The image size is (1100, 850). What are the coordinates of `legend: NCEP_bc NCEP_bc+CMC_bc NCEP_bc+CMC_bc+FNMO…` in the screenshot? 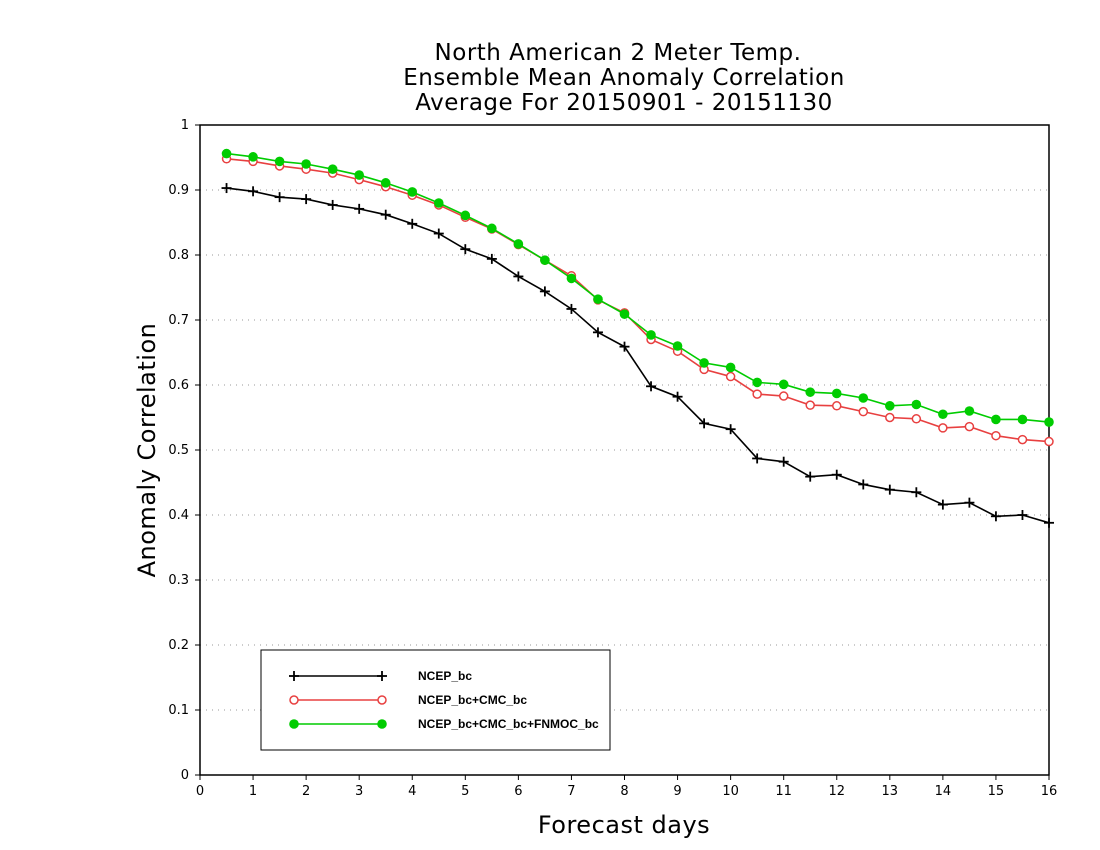 It's located at (435, 700).